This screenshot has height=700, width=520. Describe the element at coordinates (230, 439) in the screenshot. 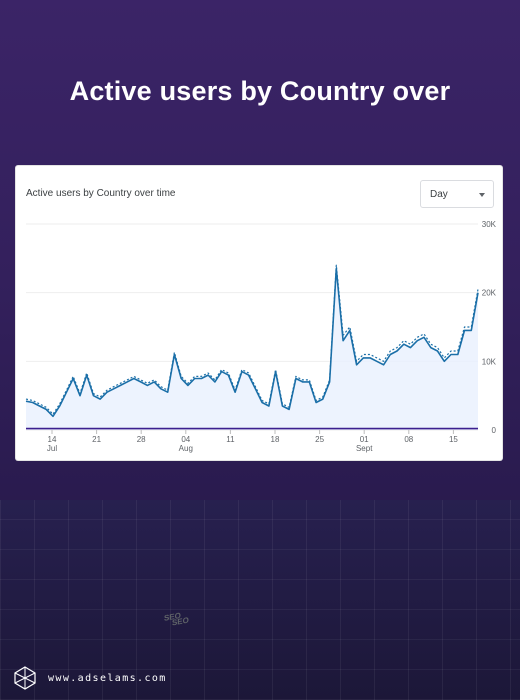

I see `x-tick-label: 11` at that location.